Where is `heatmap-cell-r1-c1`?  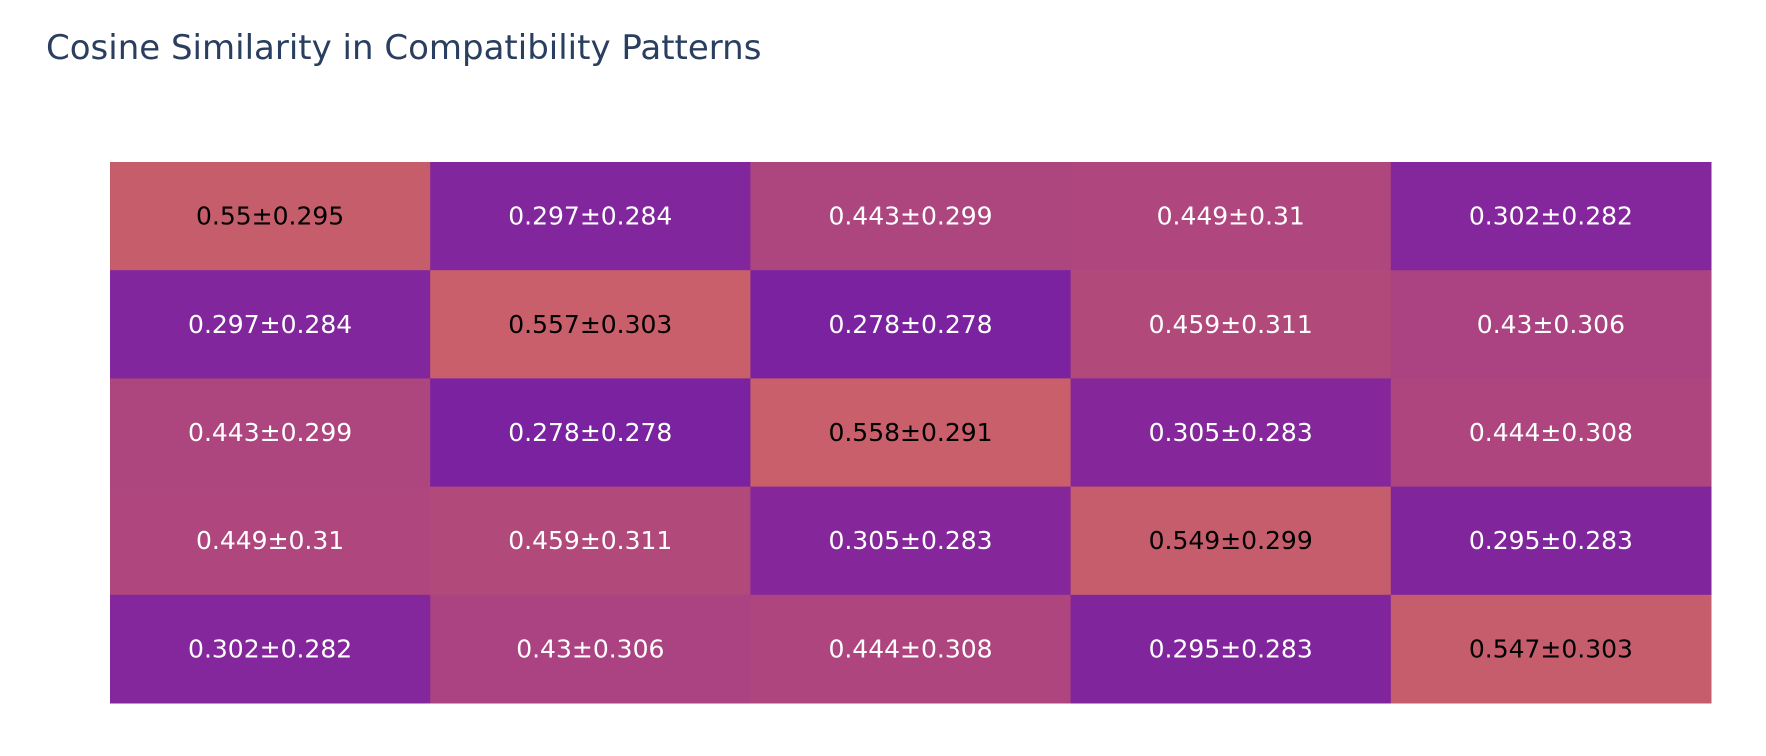 heatmap-cell-r1-c1 is located at coordinates (590, 324).